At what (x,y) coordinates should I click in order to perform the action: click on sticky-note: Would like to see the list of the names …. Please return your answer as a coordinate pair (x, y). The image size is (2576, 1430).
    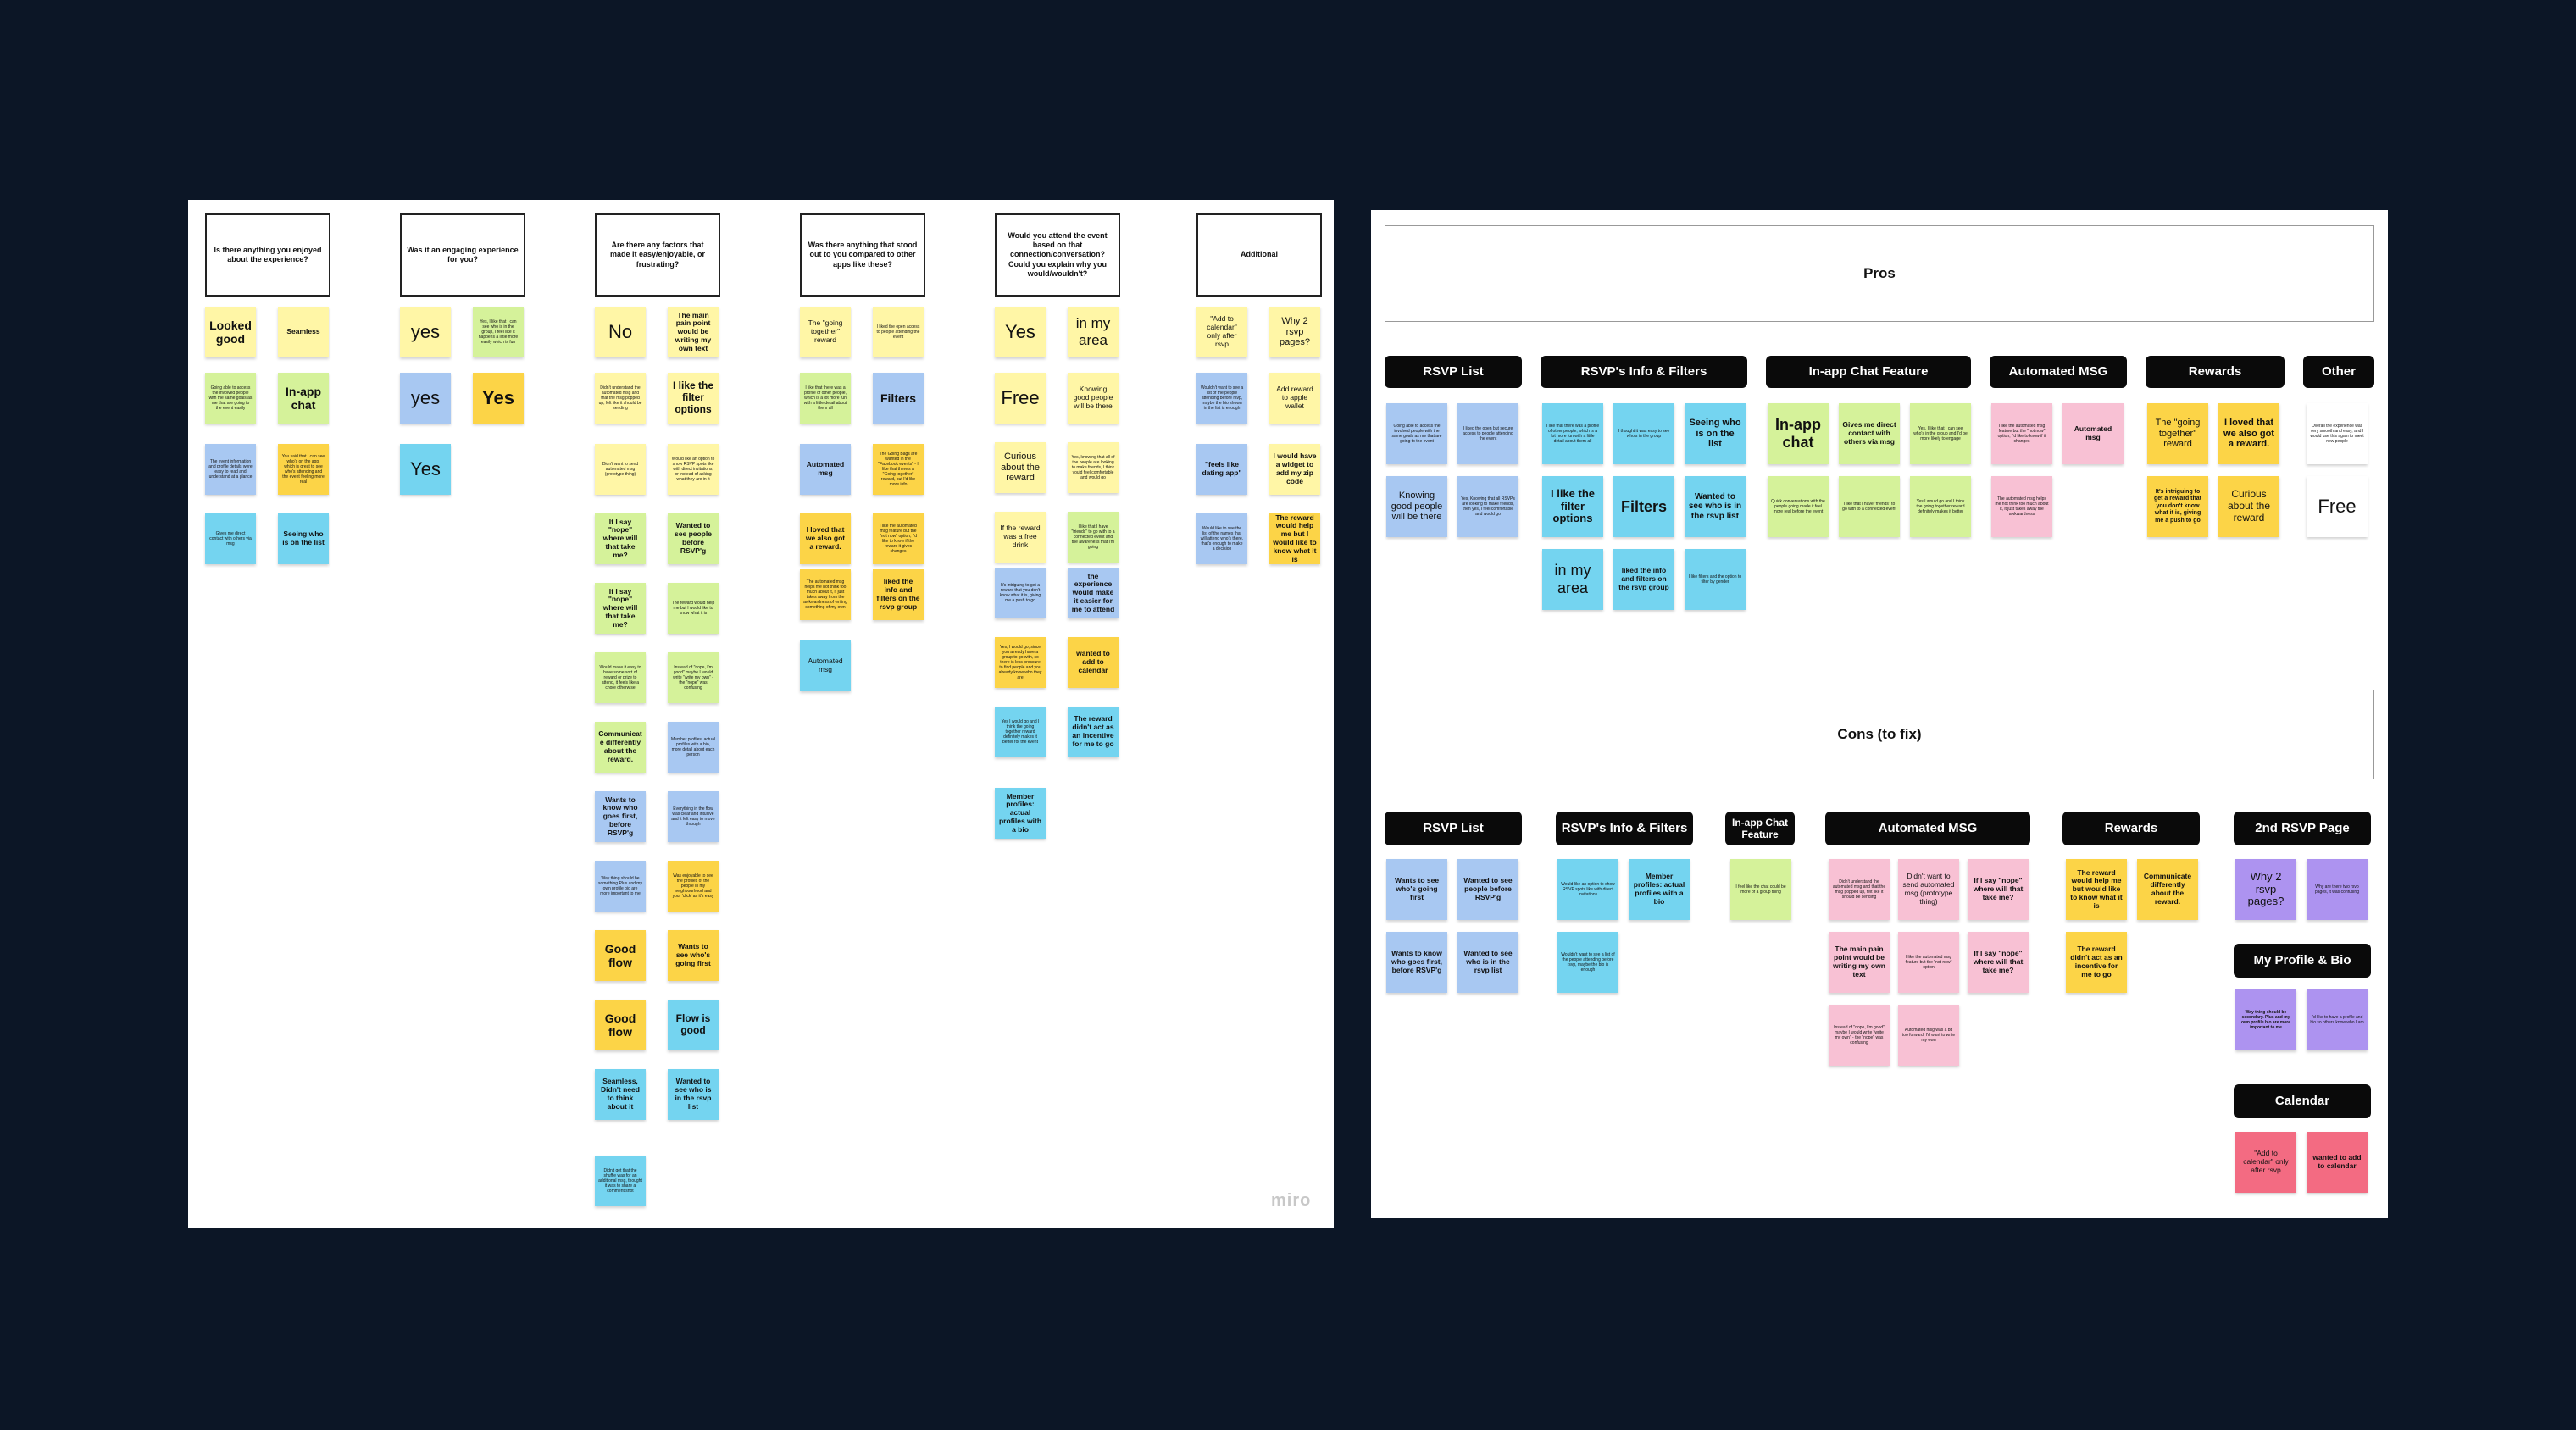
    Looking at the image, I should click on (1221, 538).